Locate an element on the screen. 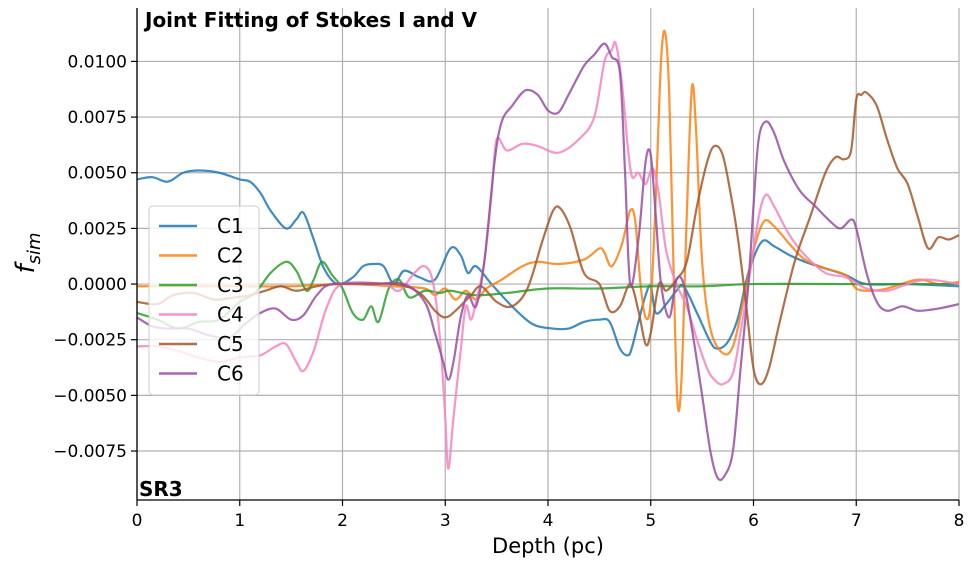 The height and width of the screenshot is (567, 976). legend-label-c5: C5 is located at coordinates (230, 344).